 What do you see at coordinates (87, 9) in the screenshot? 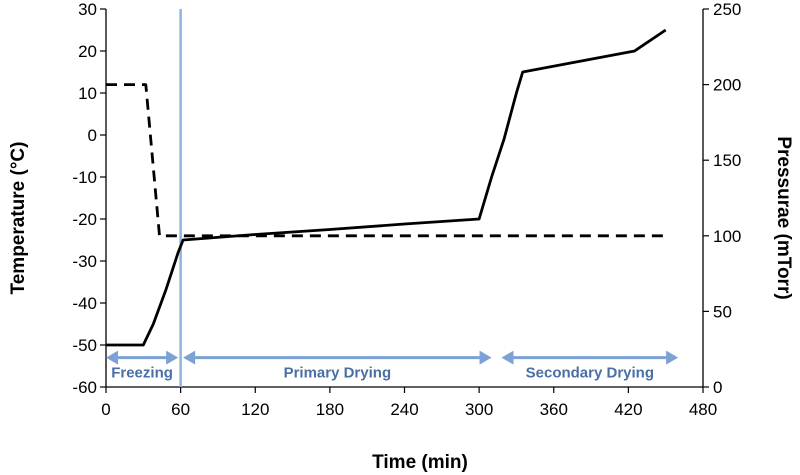
I see `left-tick-label: 30` at bounding box center [87, 9].